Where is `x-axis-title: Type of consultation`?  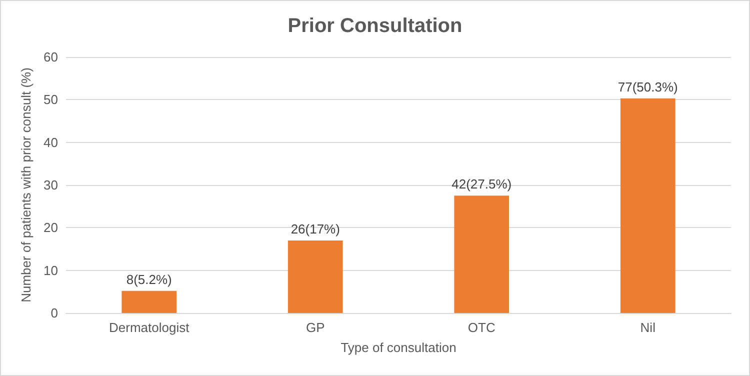 x-axis-title: Type of consultation is located at coordinates (398, 347).